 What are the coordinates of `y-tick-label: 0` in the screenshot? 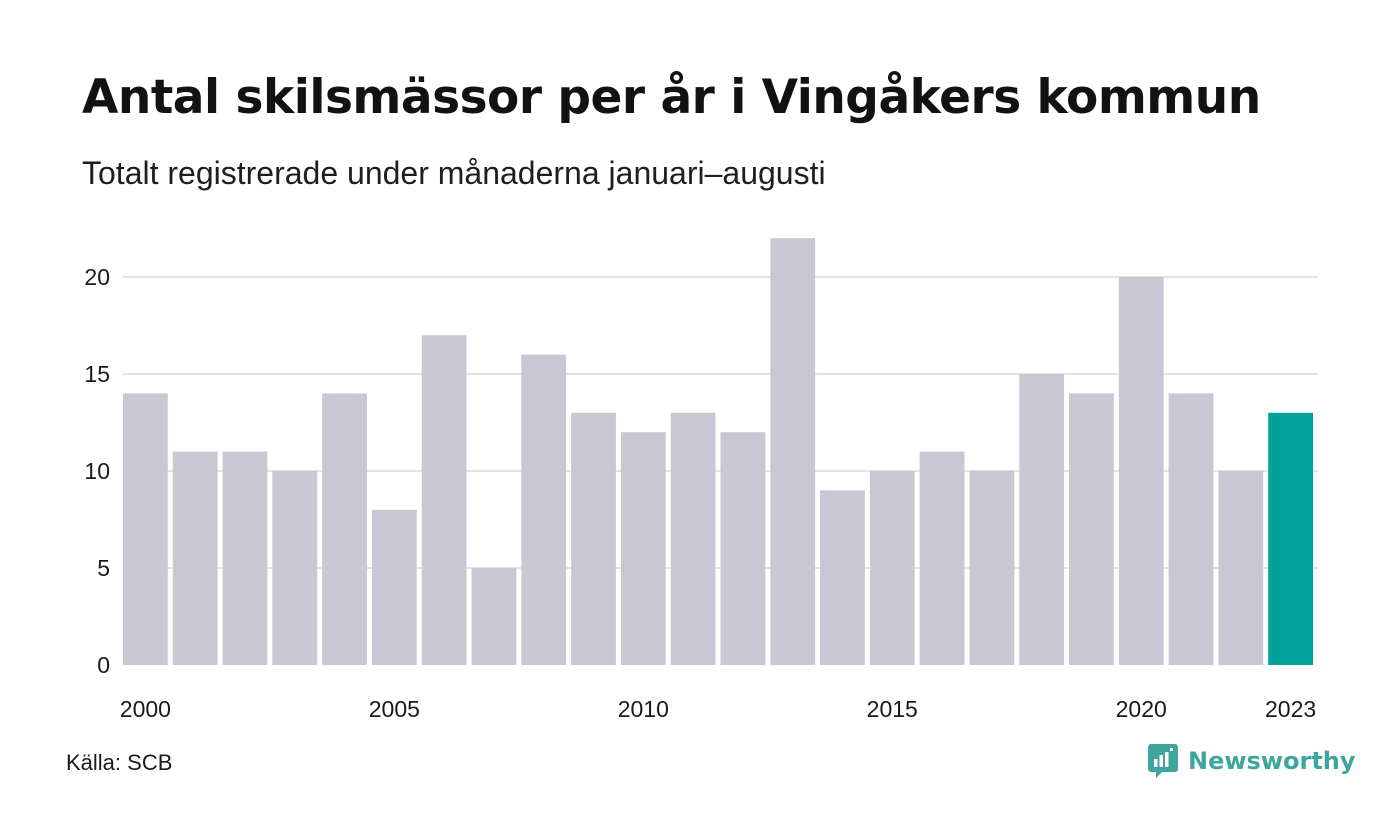 It's located at (103, 665).